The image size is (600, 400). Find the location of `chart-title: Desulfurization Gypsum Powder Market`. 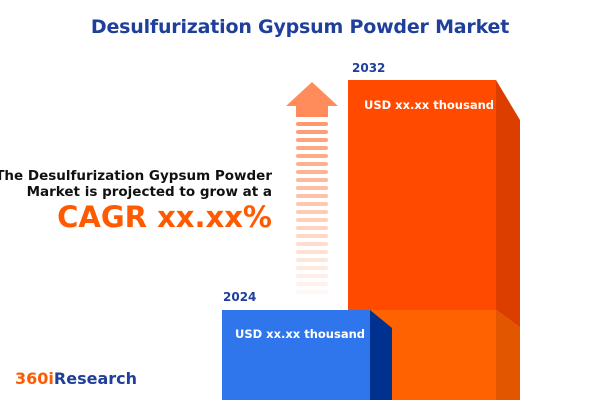

chart-title: Desulfurization Gypsum Powder Market is located at coordinates (300, 27).